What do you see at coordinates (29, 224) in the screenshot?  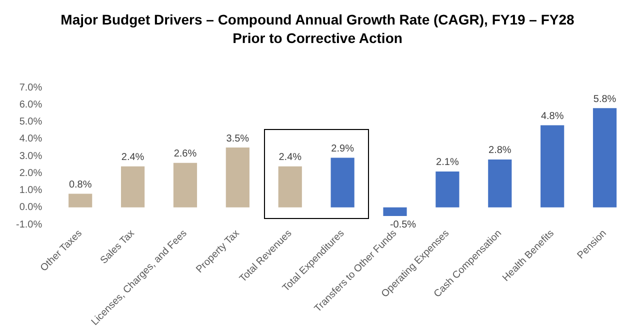 I see `y-tick-label: -1.0%` at bounding box center [29, 224].